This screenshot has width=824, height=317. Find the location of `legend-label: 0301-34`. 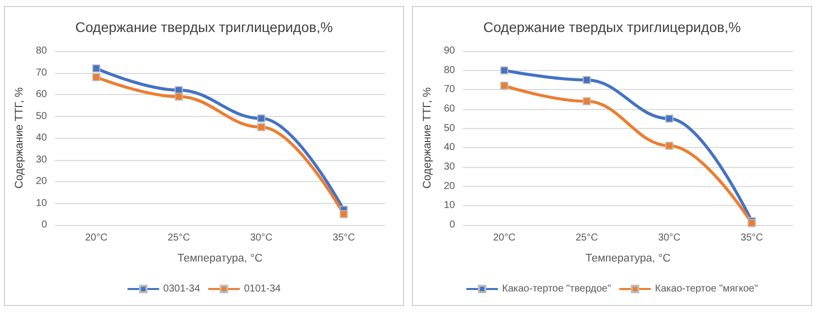

legend-label: 0301-34 is located at coordinates (181, 289).